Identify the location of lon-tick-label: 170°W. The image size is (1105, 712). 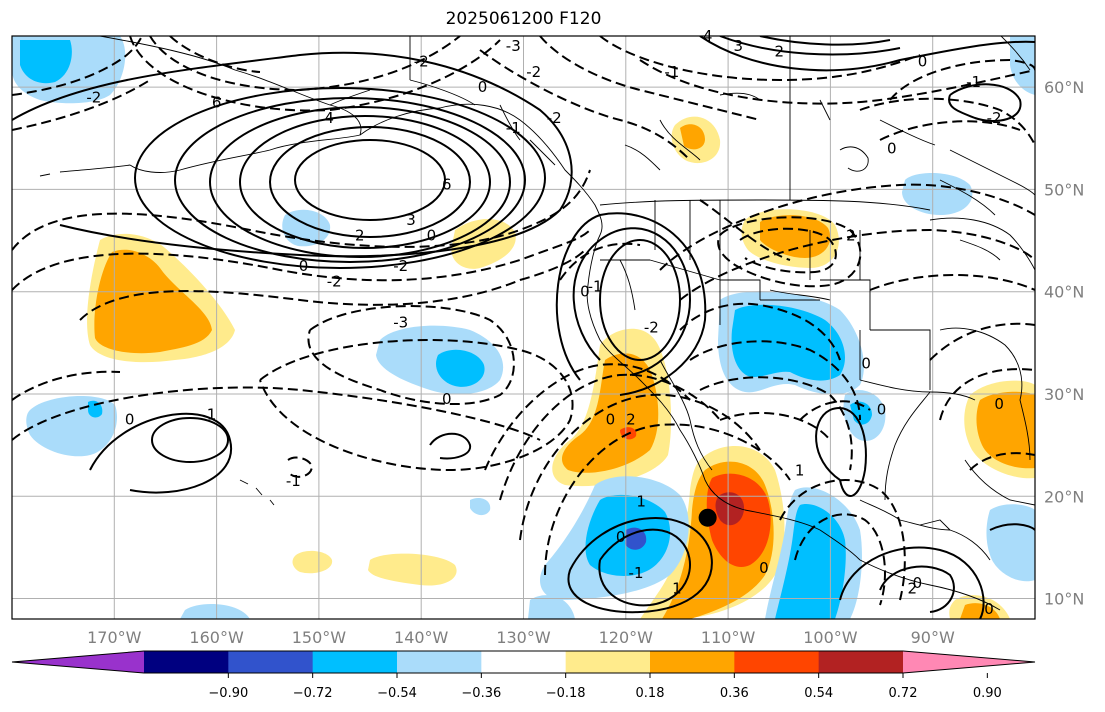
(114, 637).